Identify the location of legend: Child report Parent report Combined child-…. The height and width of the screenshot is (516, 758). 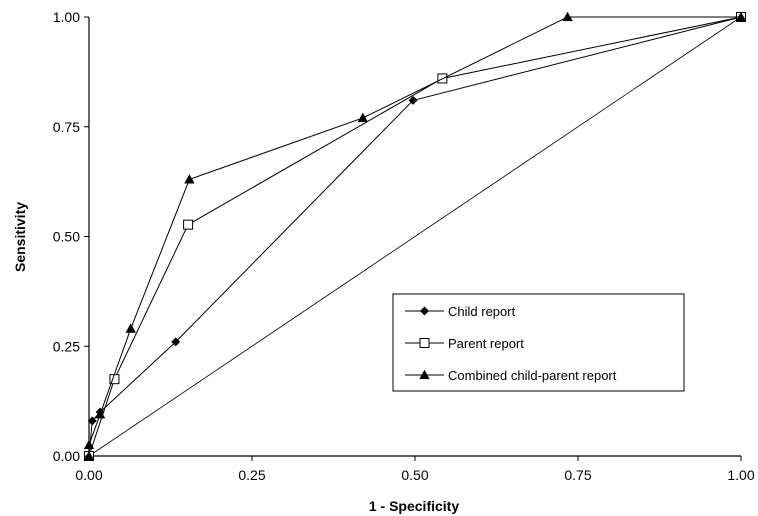
(538, 342).